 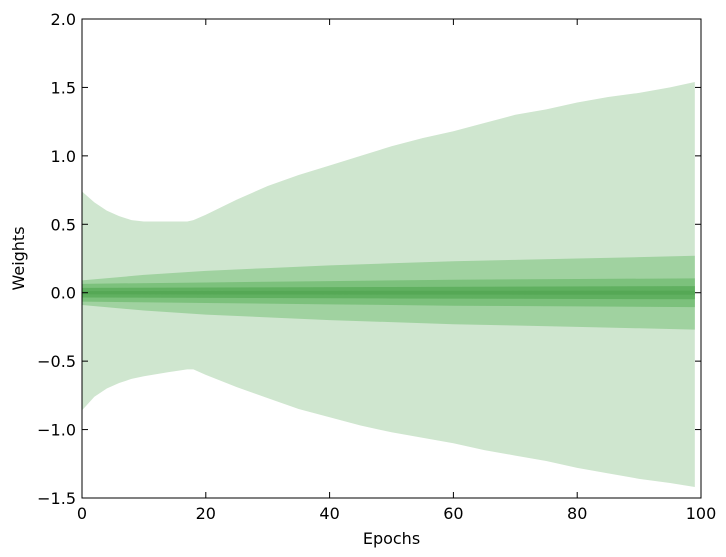 What do you see at coordinates (18, 258) in the screenshot?
I see `y-axis-label: Weights` at bounding box center [18, 258].